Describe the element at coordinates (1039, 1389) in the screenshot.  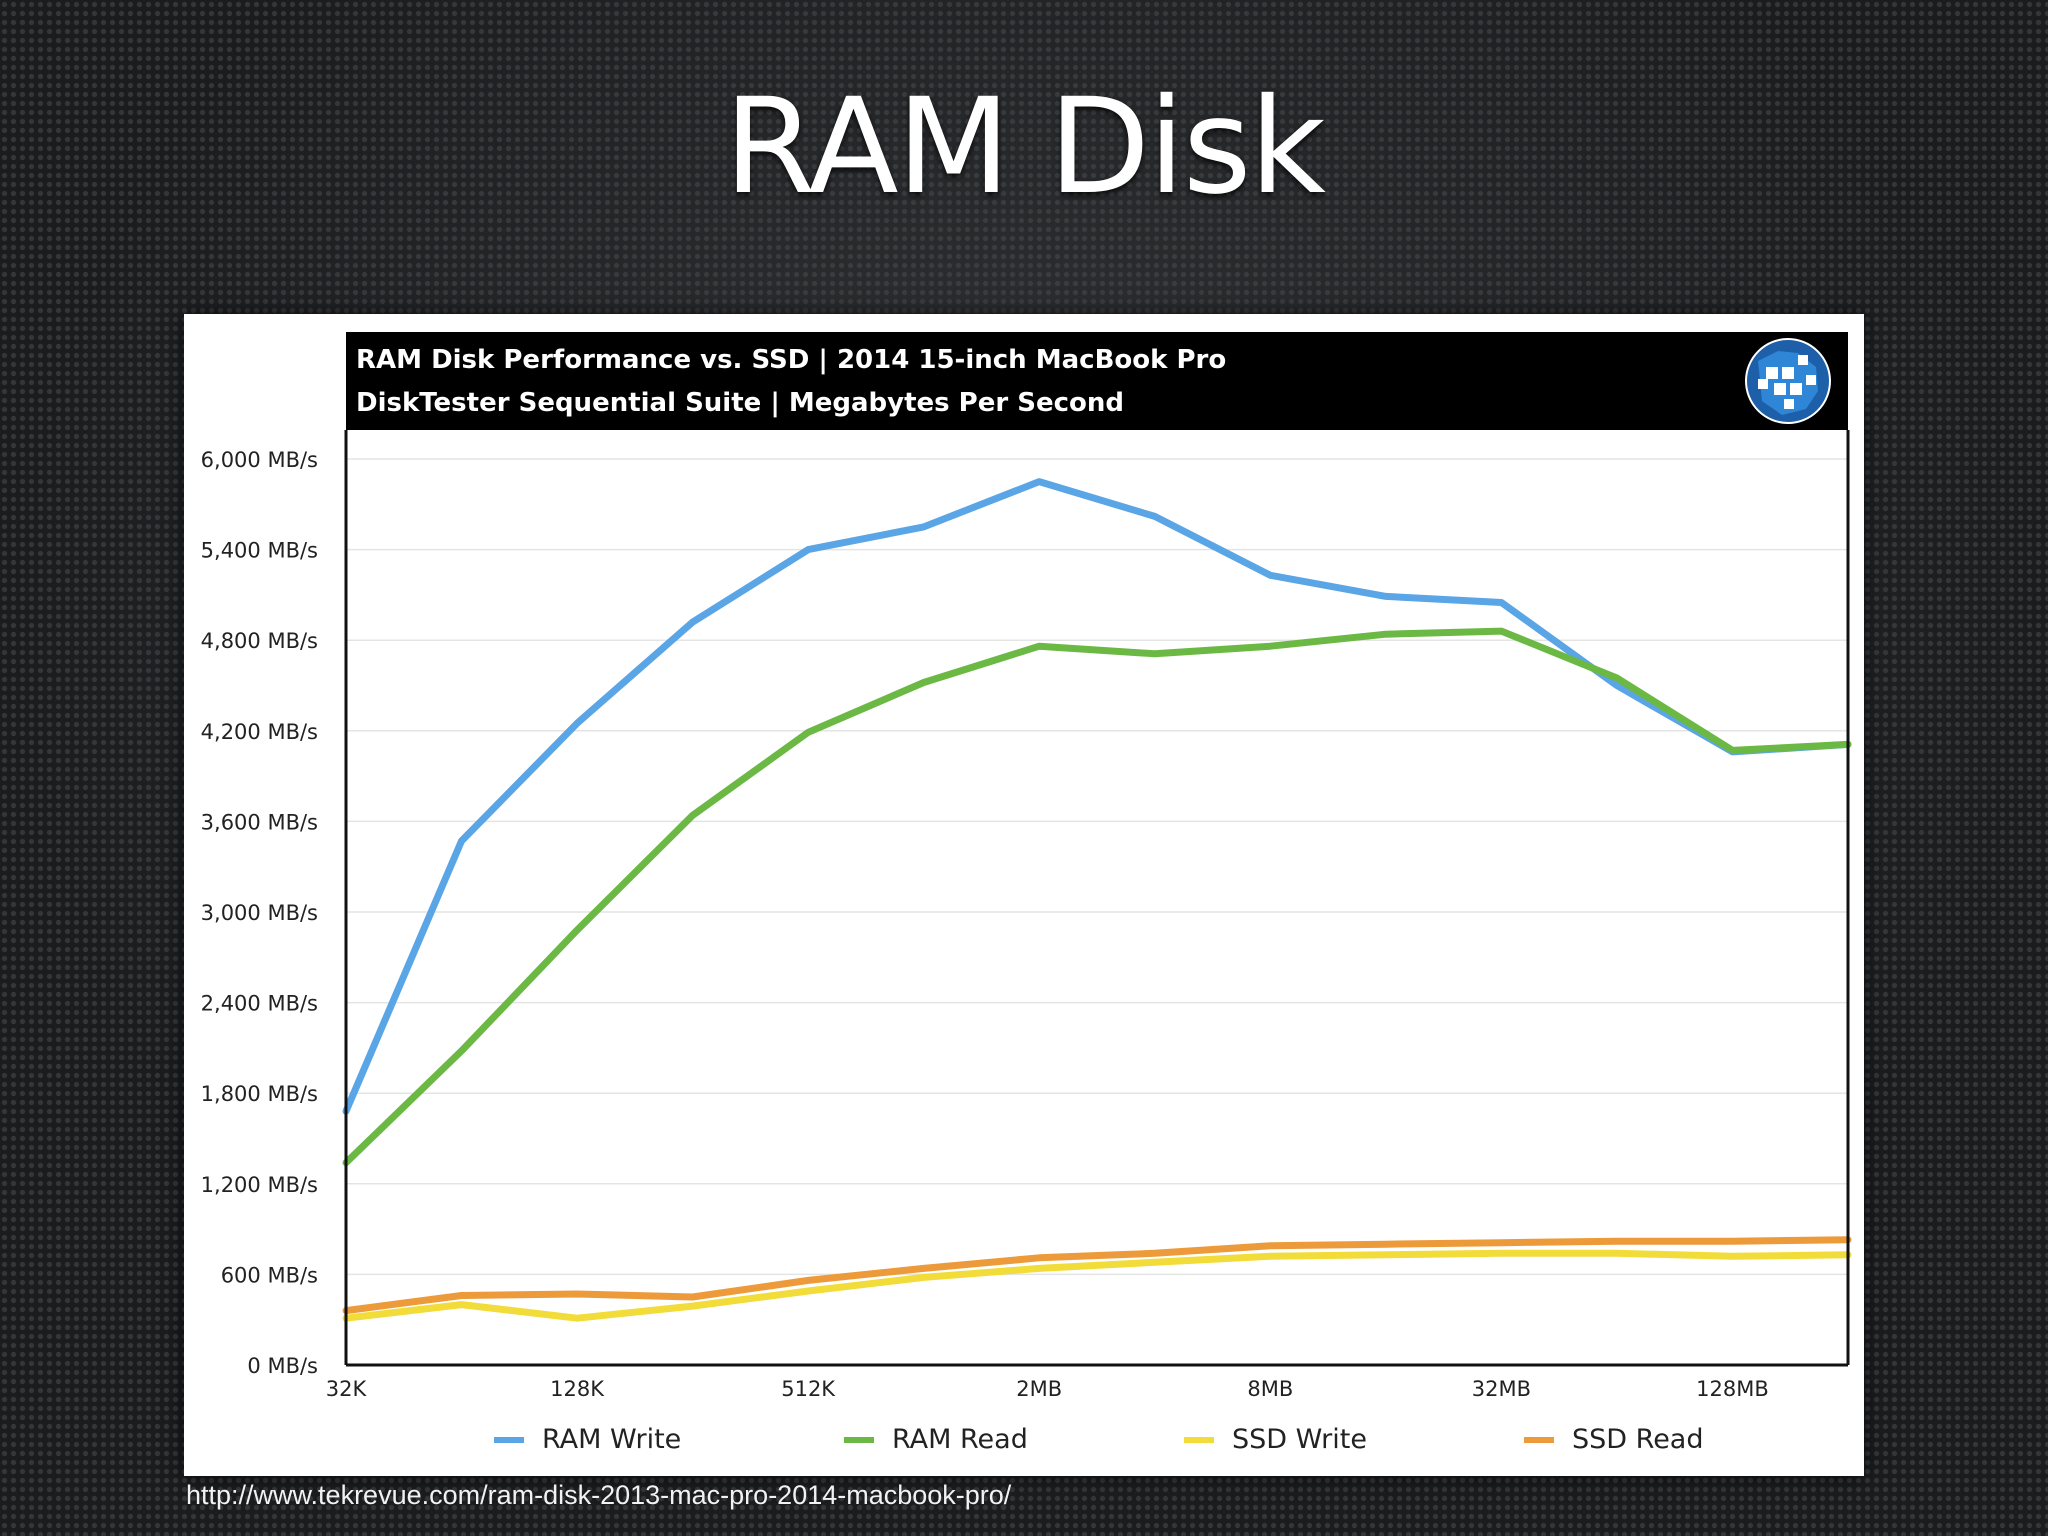
I see `x-tick-label: 2MB` at that location.